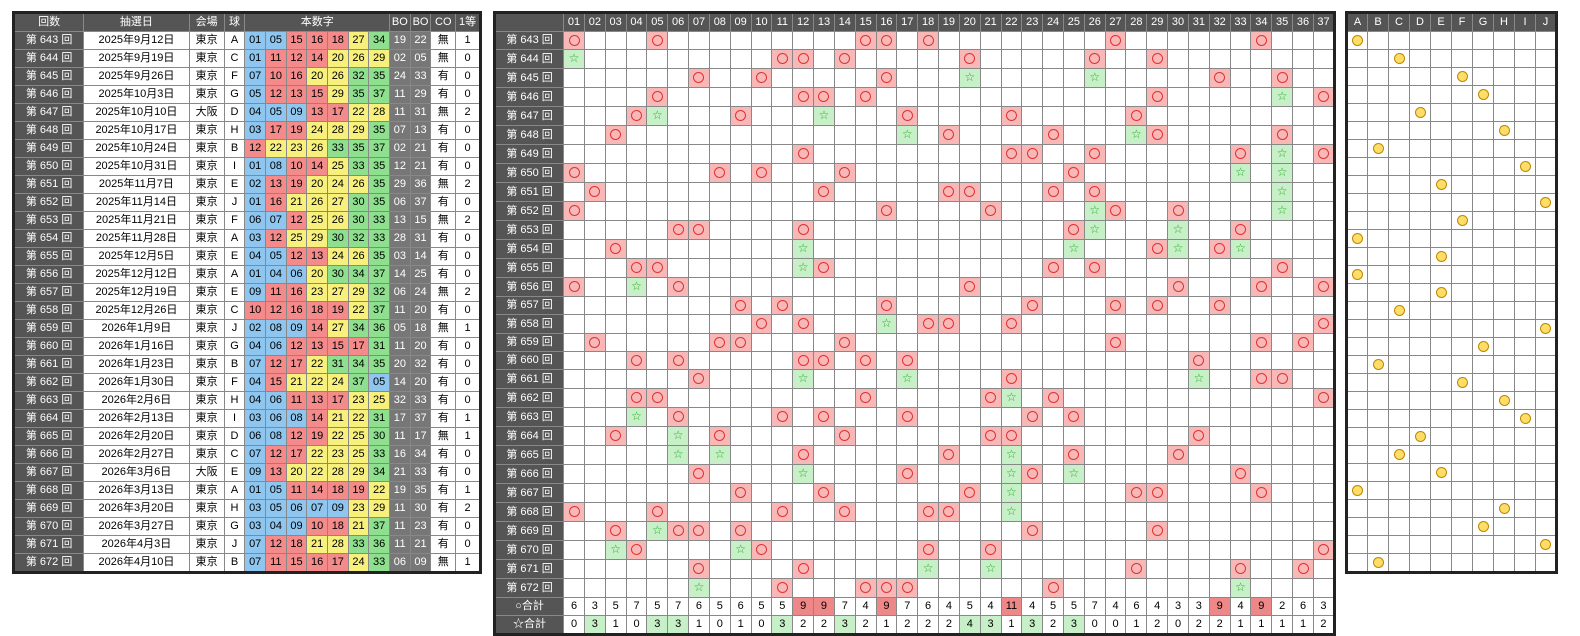 This screenshot has height=636, width=1580. I want to click on main-number: 22, so click(317, 382).